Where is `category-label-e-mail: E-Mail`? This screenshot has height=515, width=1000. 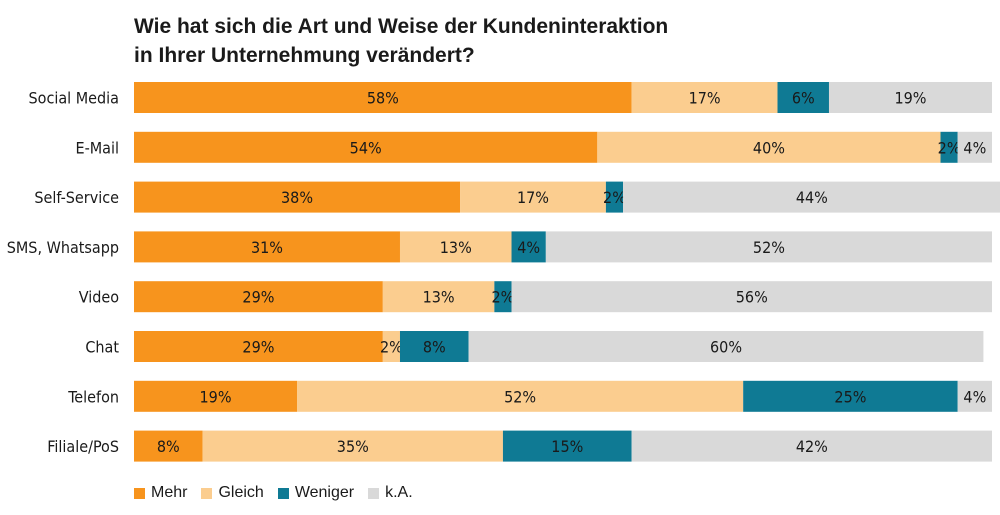 category-label-e-mail: E-Mail is located at coordinates (97, 147).